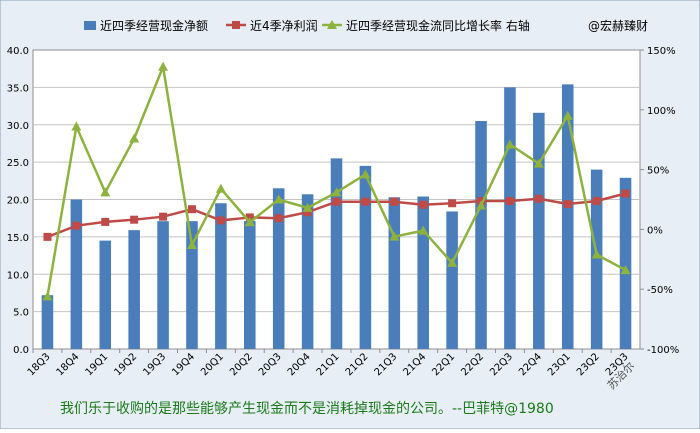  Describe the element at coordinates (660, 290) in the screenshot. I see `y2-tick-label: -50%` at that location.